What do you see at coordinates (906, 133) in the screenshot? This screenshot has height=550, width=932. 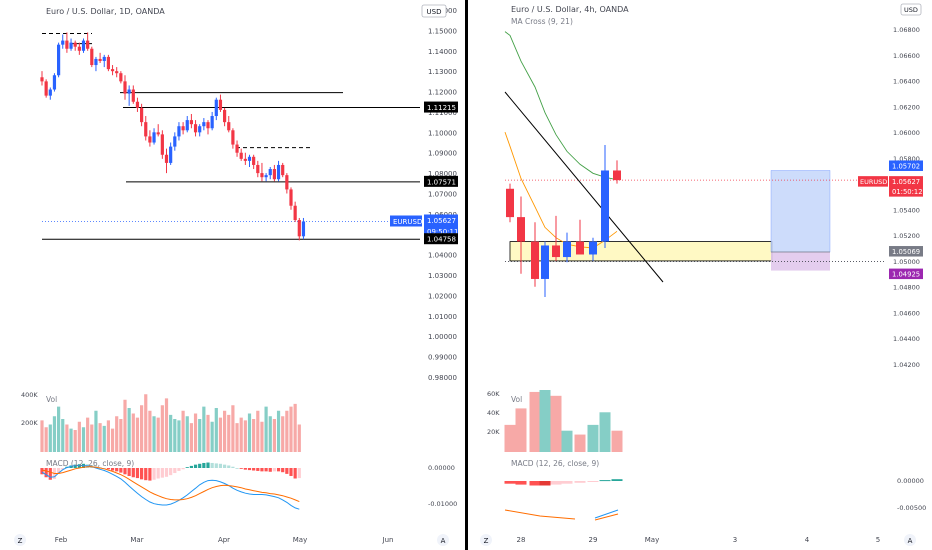 I see `price-tick-label: 1.06000` at bounding box center [906, 133].